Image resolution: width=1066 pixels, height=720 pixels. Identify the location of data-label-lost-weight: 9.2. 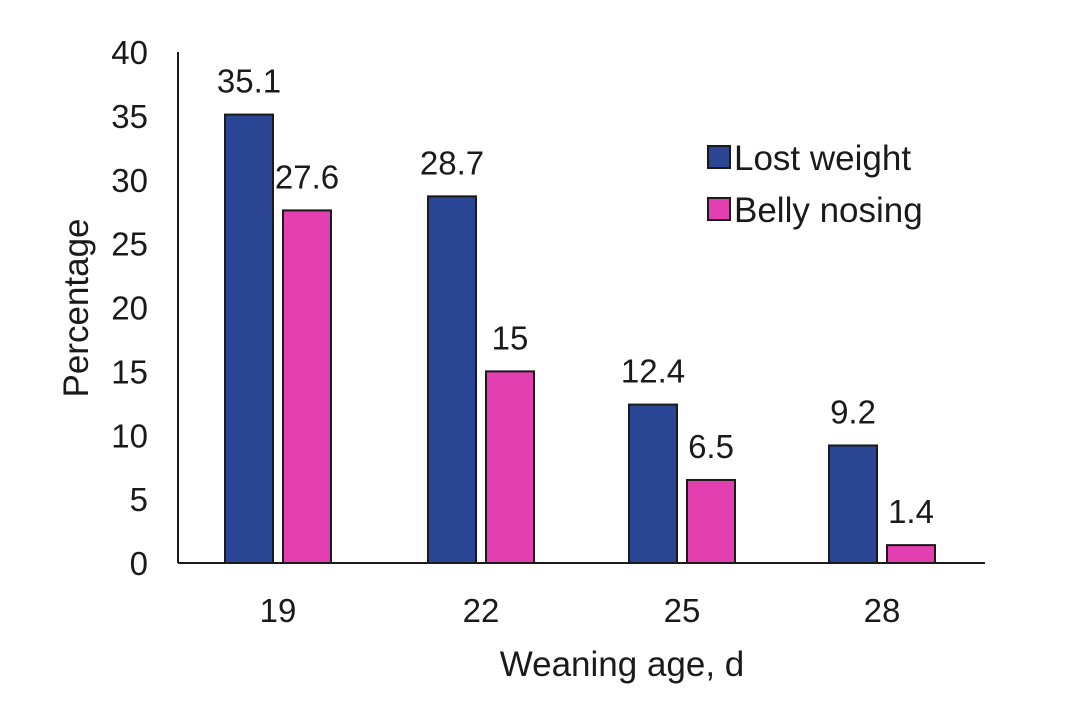
(853, 411).